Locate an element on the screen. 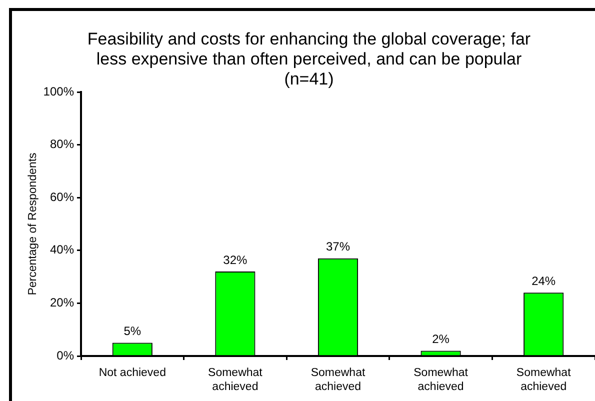  data-label: 5% is located at coordinates (133, 331).